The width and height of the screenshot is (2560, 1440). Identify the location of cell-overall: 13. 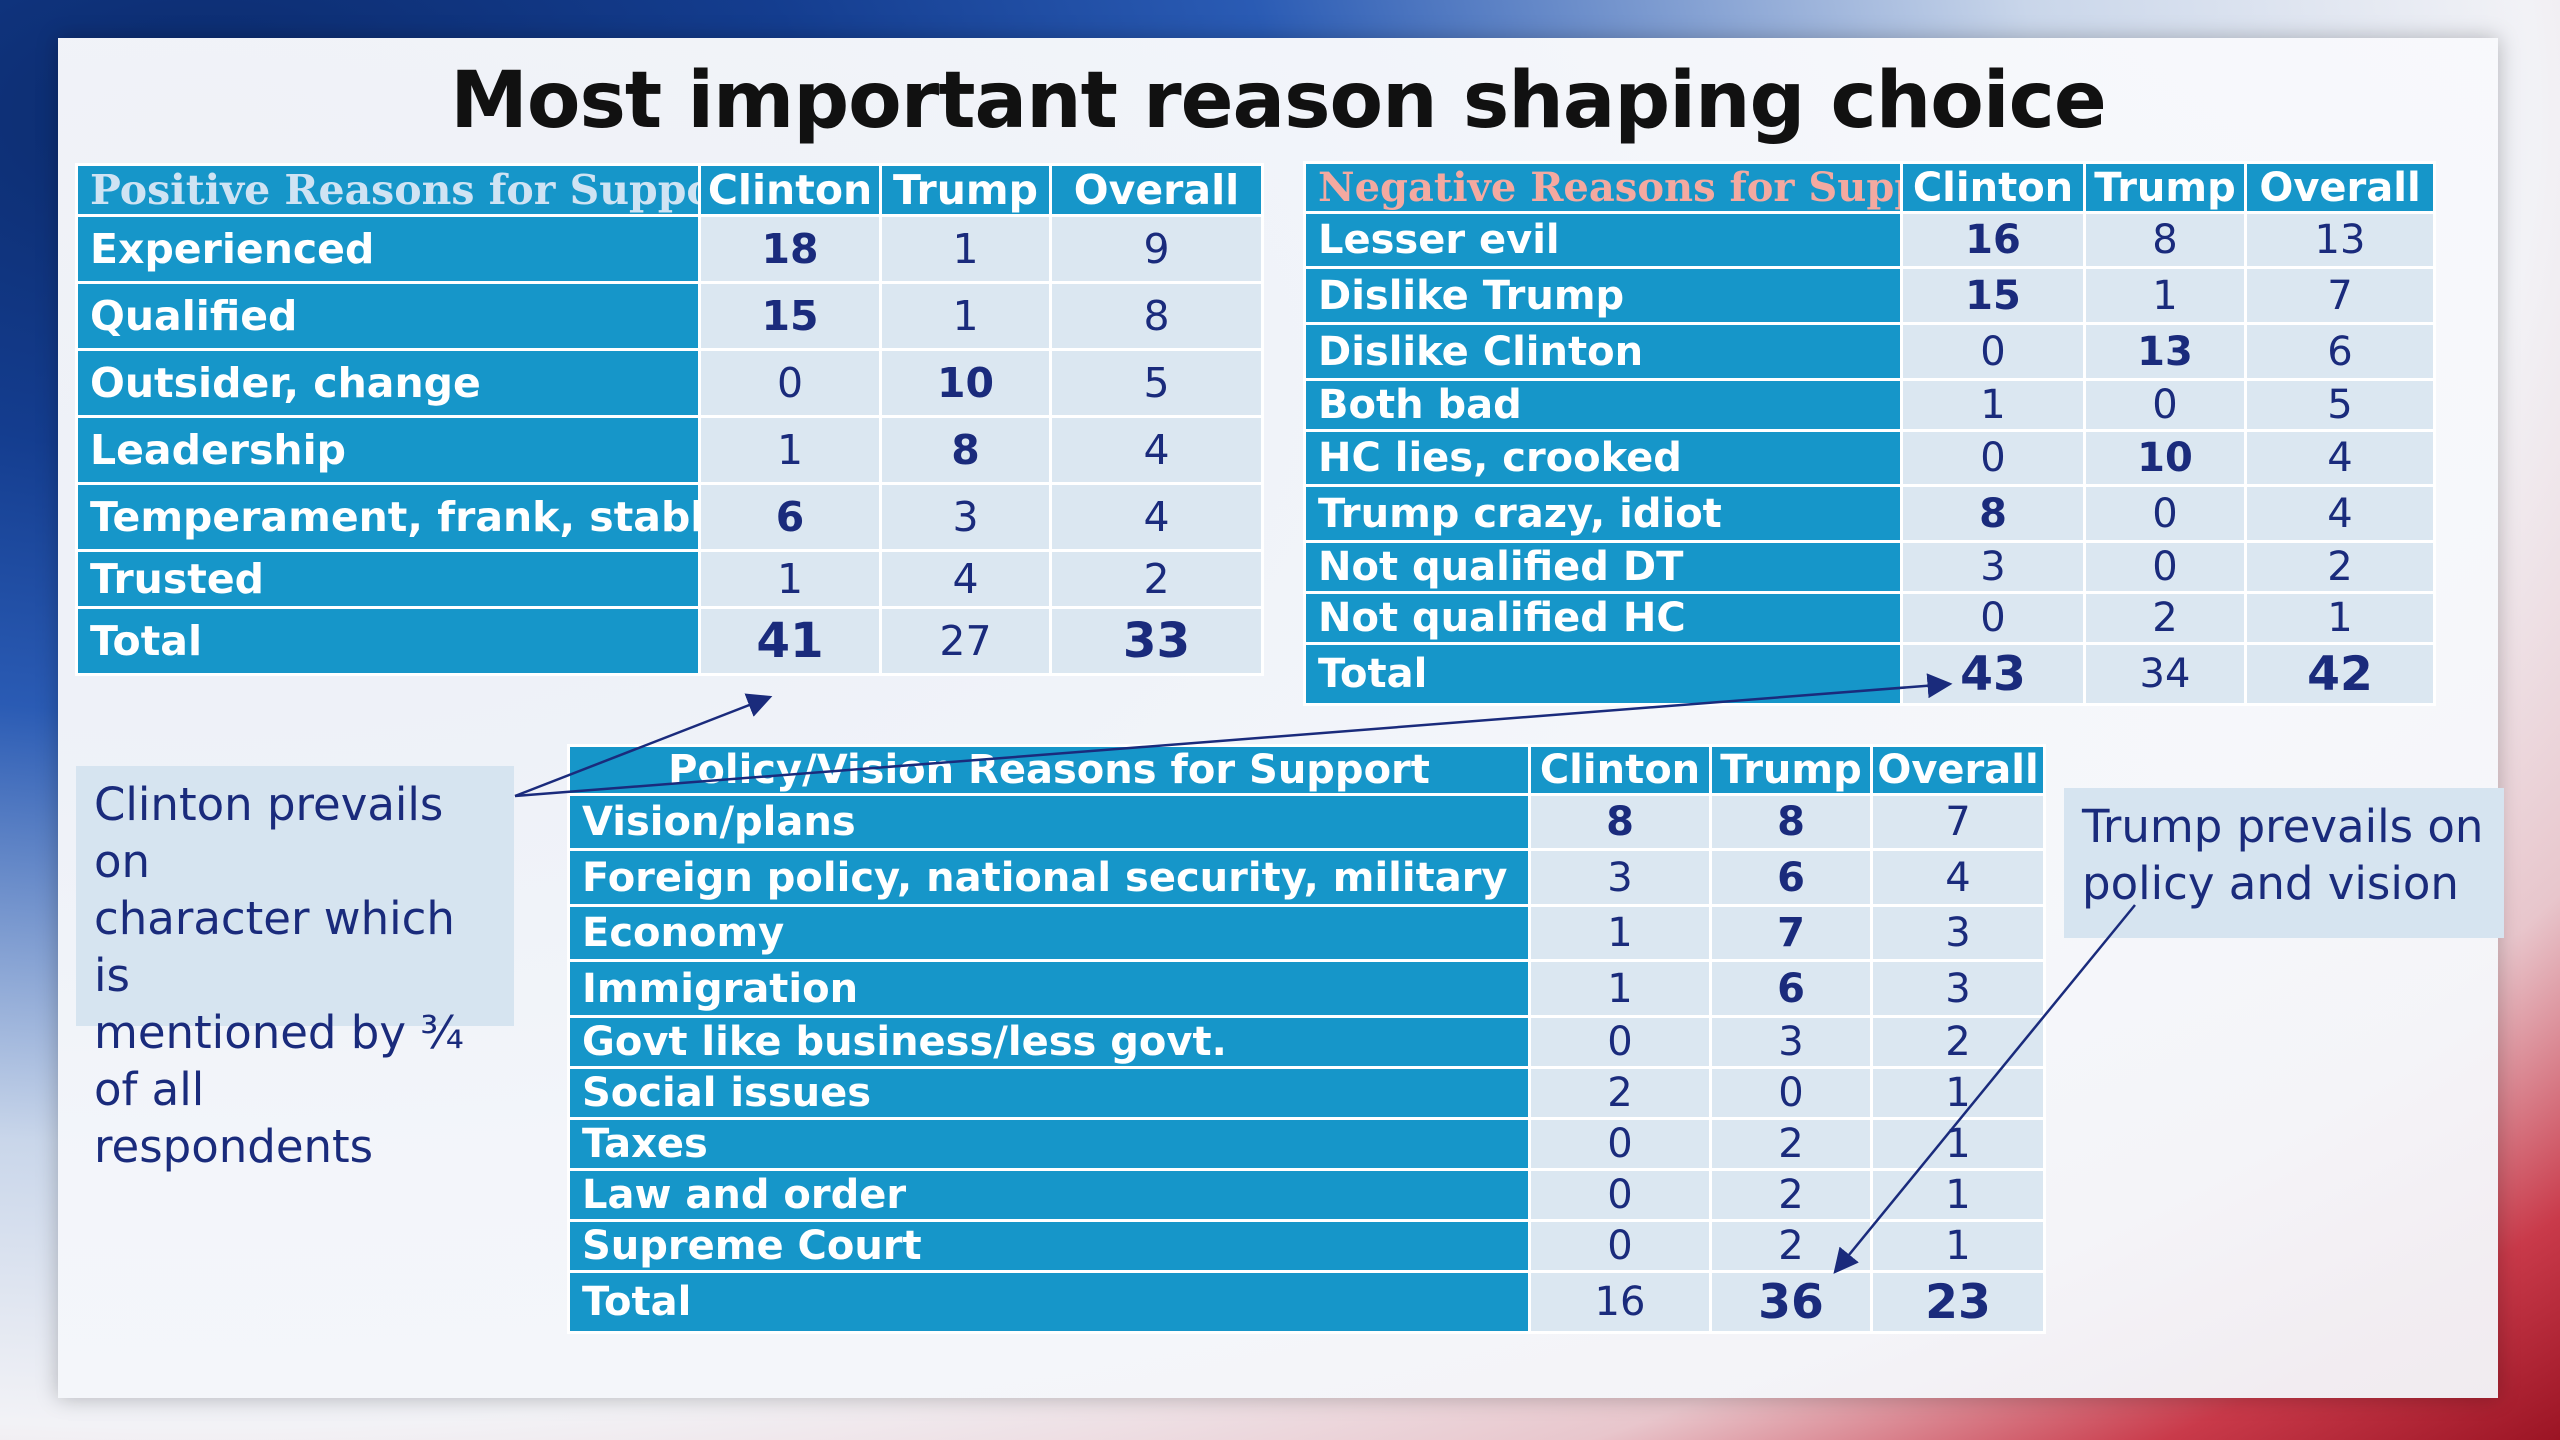
(2340, 240).